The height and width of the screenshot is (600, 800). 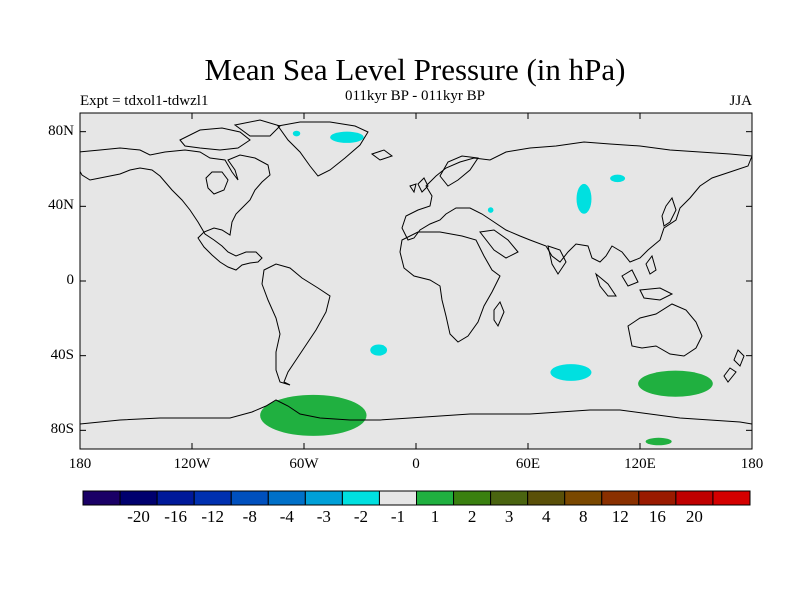 What do you see at coordinates (323, 149) in the screenshot?
I see `coastline-greenland` at bounding box center [323, 149].